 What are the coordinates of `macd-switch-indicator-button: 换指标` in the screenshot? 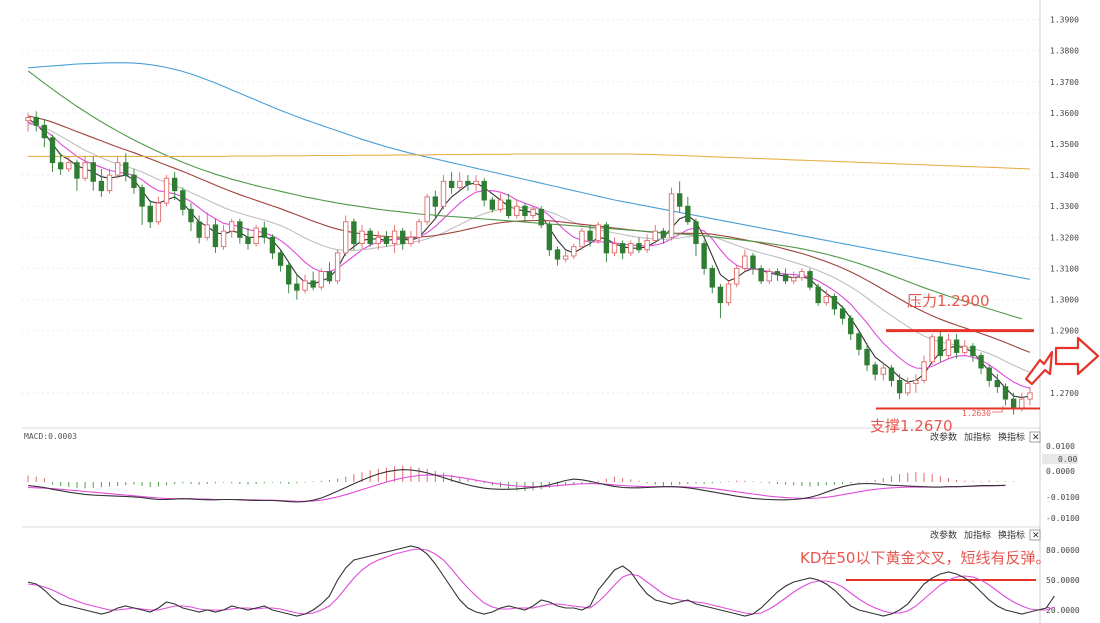 It's located at (1011, 437).